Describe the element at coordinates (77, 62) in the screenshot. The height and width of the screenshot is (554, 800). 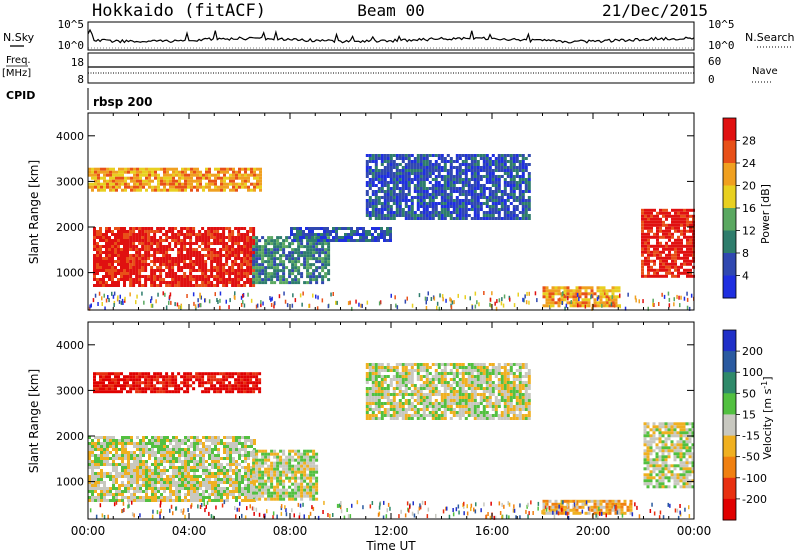
I see `freq-tick-high: 18` at that location.